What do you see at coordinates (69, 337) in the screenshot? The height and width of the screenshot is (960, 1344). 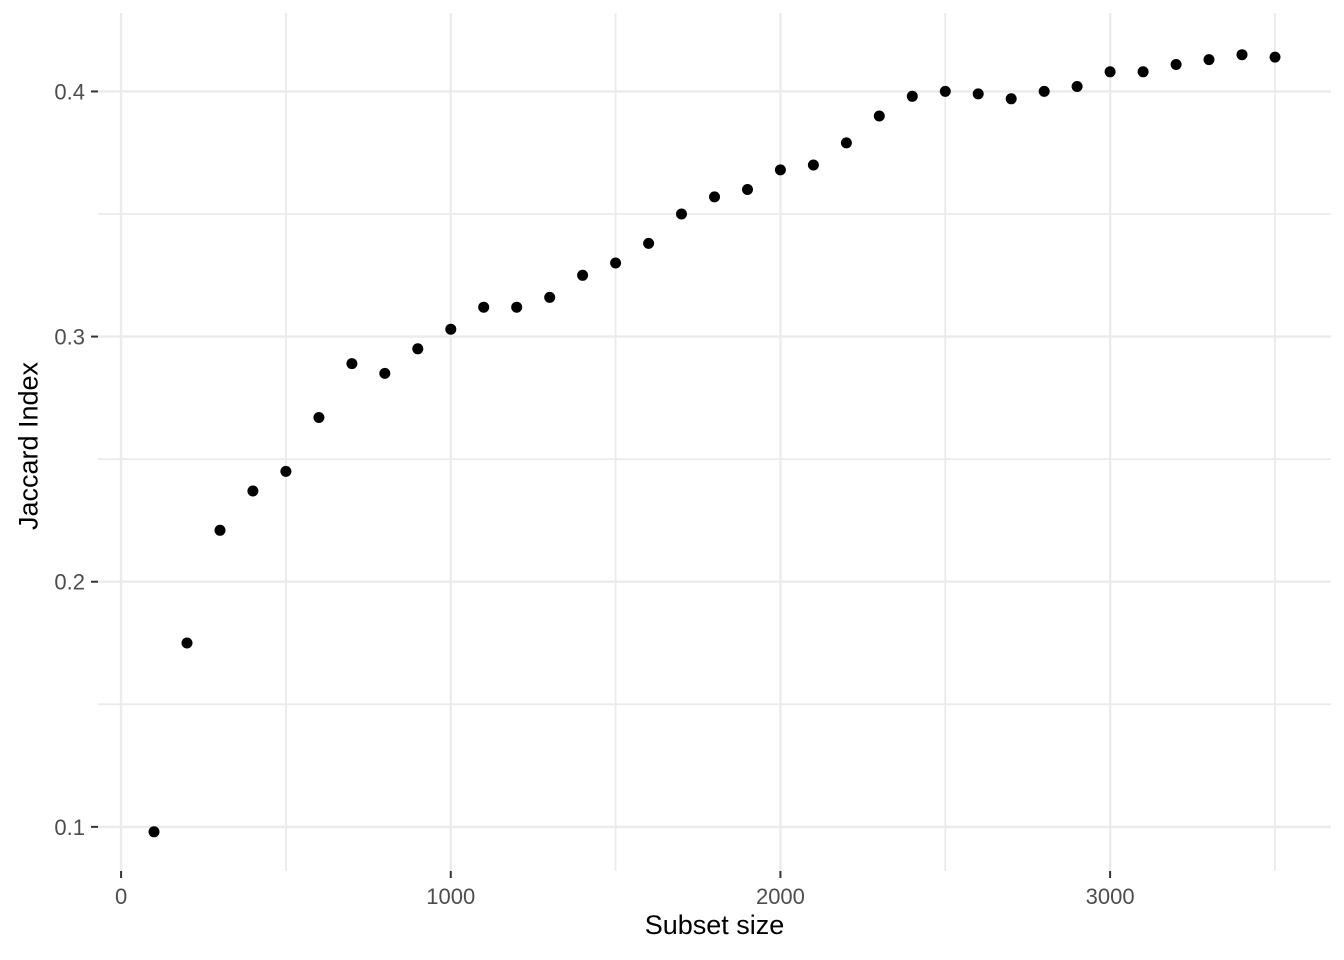 I see `y-tick-label: 0.3` at bounding box center [69, 337].